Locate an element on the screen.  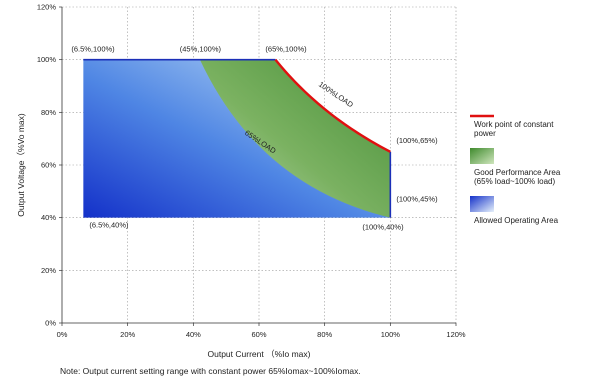
y-tick-label: 100% is located at coordinates (47, 59).